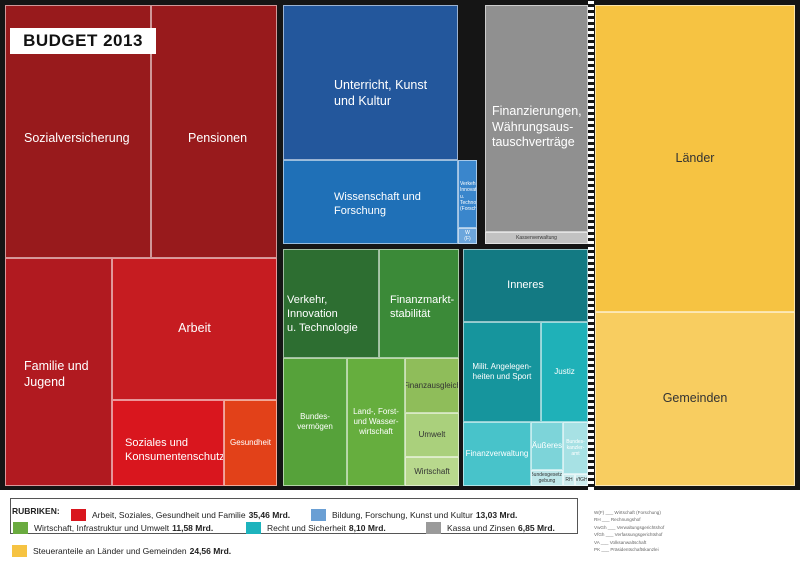  I want to click on tile-label: RH, so click(569, 479).